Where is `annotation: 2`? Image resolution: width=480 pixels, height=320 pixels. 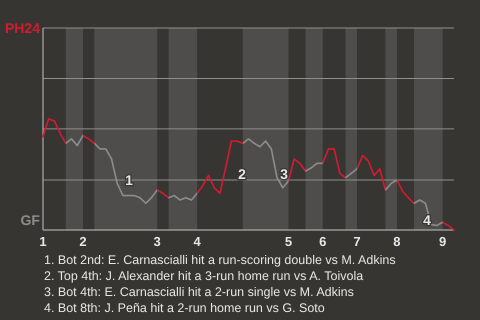 annotation: 2 is located at coordinates (242, 174).